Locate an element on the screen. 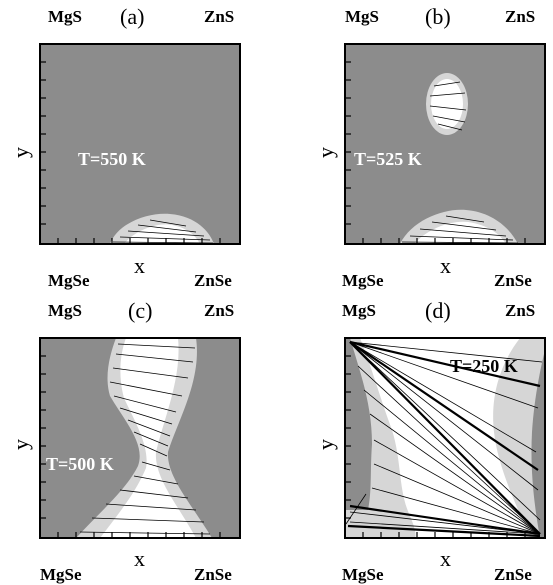  panel-a-top-right-label: ZnS is located at coordinates (219, 16).